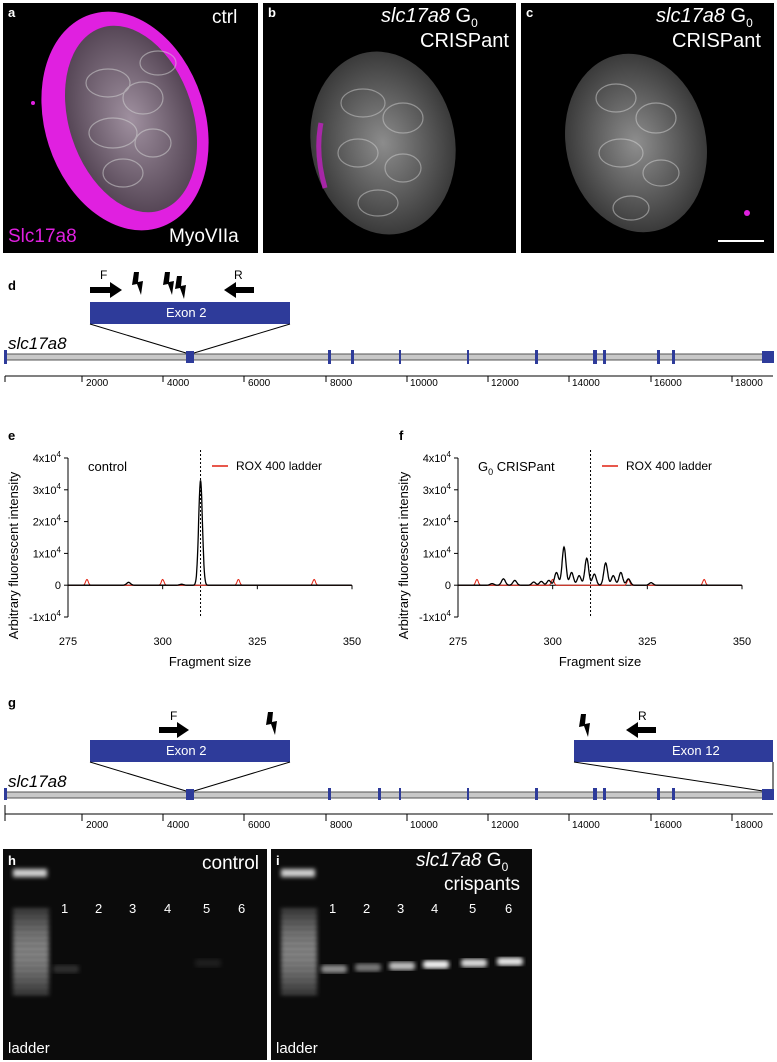 The width and height of the screenshot is (777, 1062). What do you see at coordinates (12, 285) in the screenshot?
I see `panel-letter-d: d` at bounding box center [12, 285].